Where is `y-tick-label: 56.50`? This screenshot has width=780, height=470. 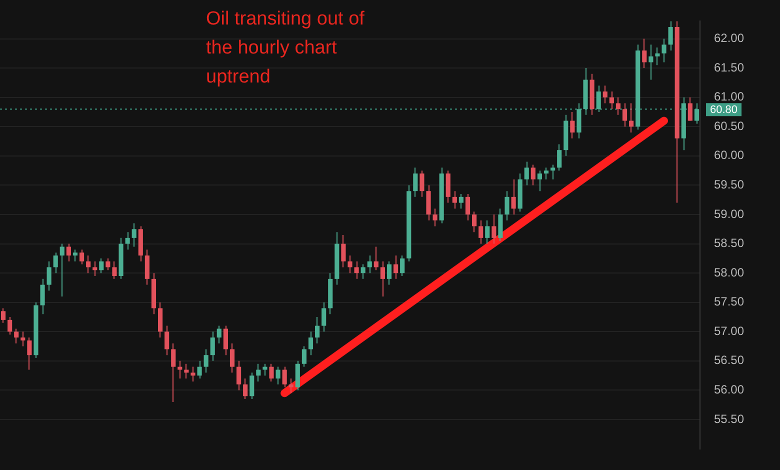 y-tick-label: 56.50 is located at coordinates (729, 360).